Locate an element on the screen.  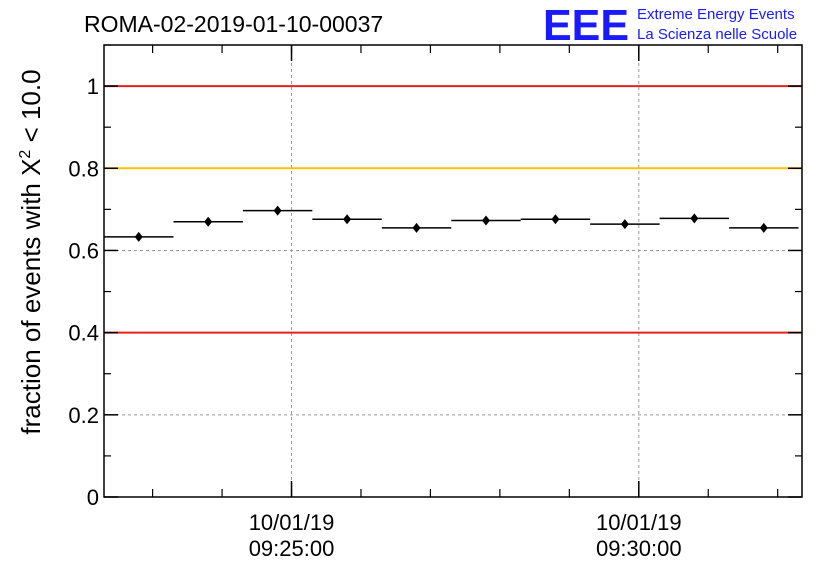
logo-mark: EEE is located at coordinates (586, 25).